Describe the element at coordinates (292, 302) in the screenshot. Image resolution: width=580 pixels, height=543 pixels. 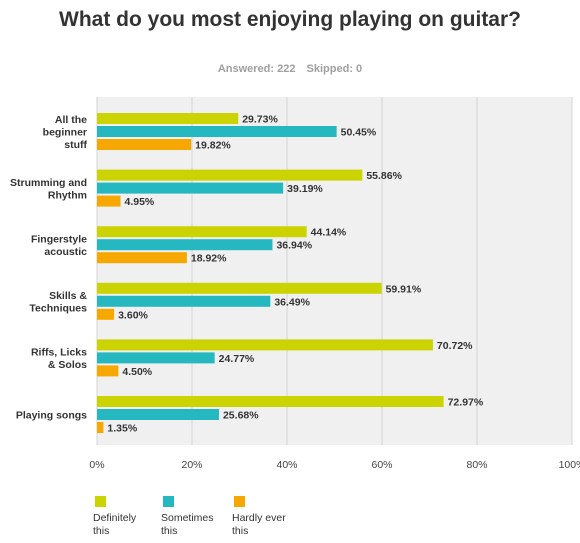
I see `data-label: 36.49%` at that location.